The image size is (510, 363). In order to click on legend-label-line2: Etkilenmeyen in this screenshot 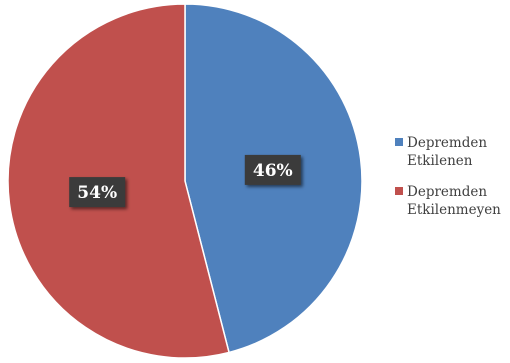, I will do `click(454, 210)`.